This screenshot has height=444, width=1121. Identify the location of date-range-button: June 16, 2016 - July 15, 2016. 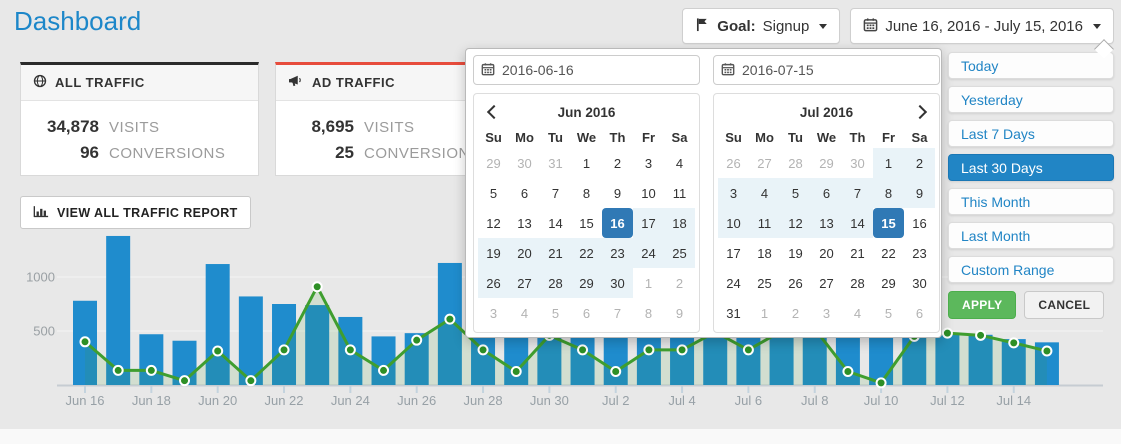
(982, 26).